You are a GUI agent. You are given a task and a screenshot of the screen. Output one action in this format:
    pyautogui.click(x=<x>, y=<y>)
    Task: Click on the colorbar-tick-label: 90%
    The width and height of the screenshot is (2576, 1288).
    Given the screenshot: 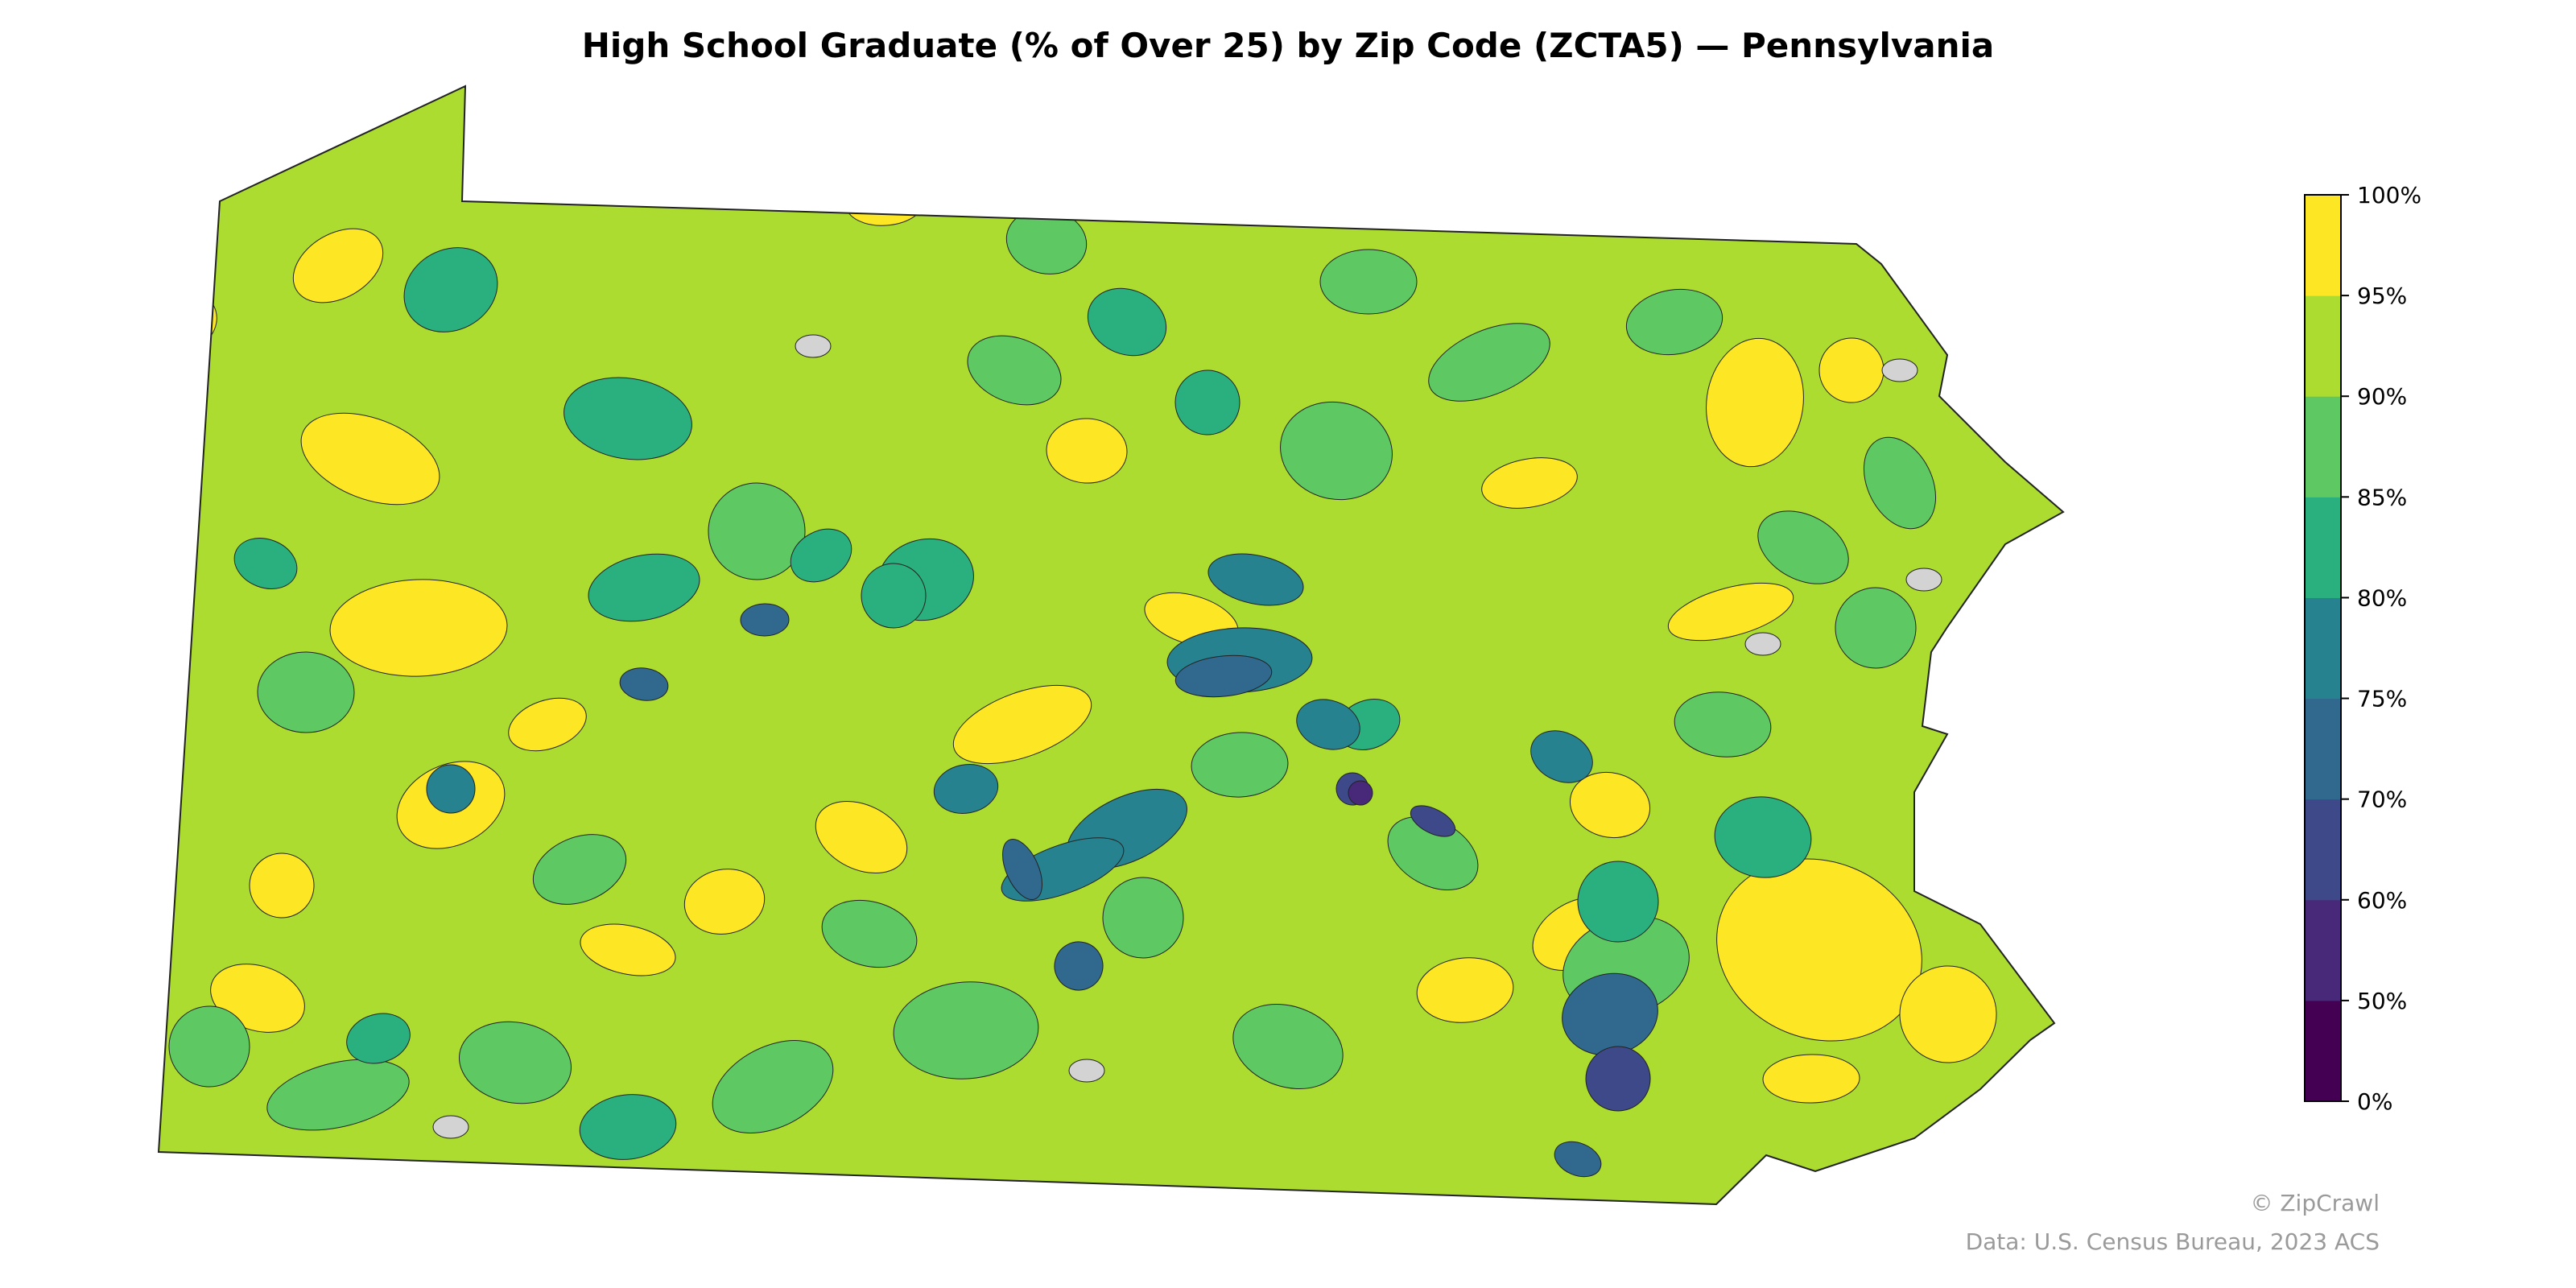 What is the action you would take?
    pyautogui.click(x=2382, y=396)
    